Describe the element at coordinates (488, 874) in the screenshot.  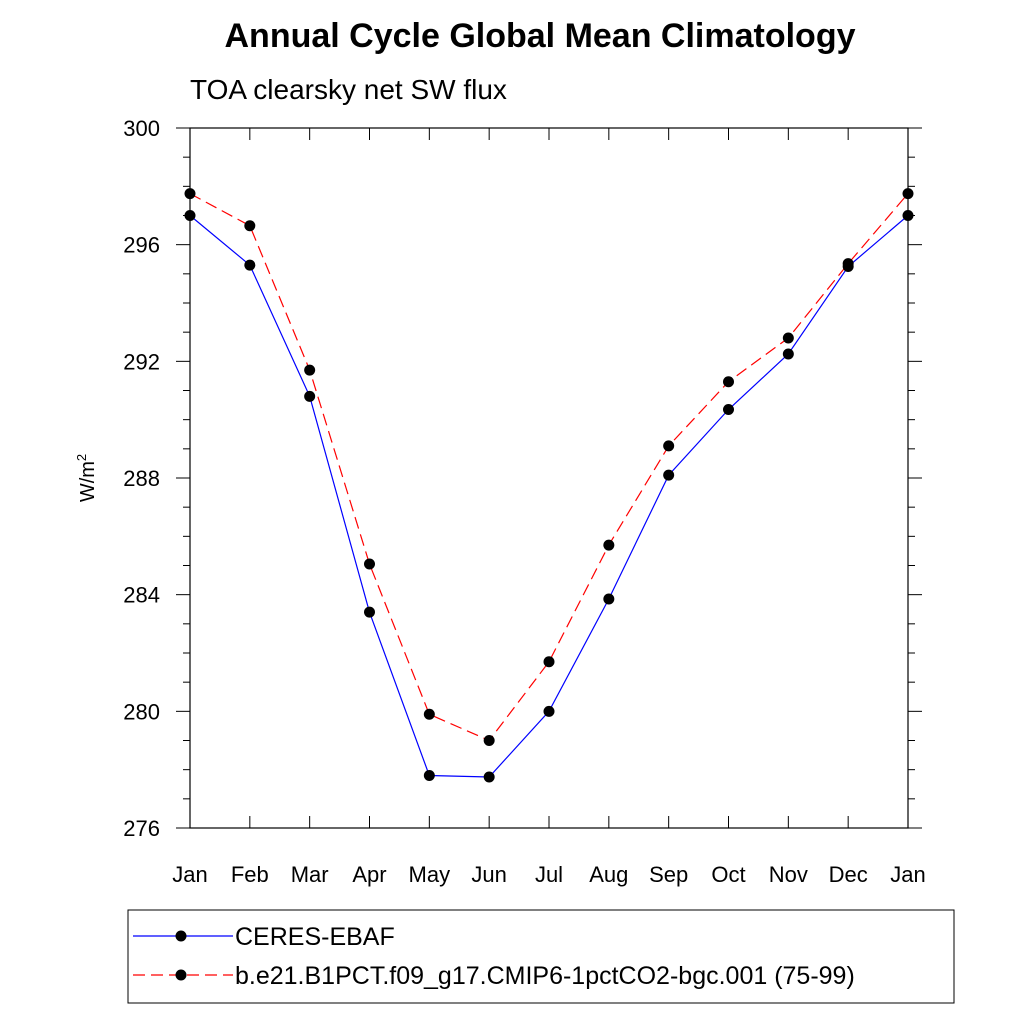
I see `x-tick-label: Jun` at that location.